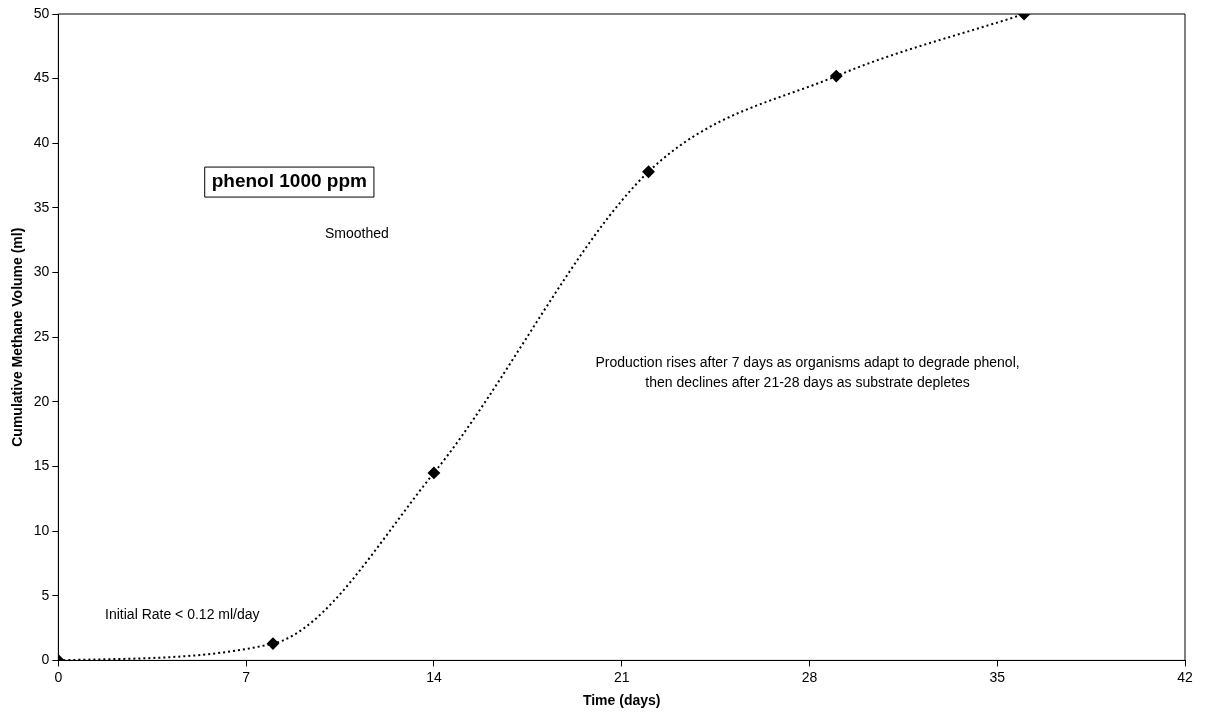  Describe the element at coordinates (289, 181) in the screenshot. I see `text: phenol 1000 ppm` at that location.